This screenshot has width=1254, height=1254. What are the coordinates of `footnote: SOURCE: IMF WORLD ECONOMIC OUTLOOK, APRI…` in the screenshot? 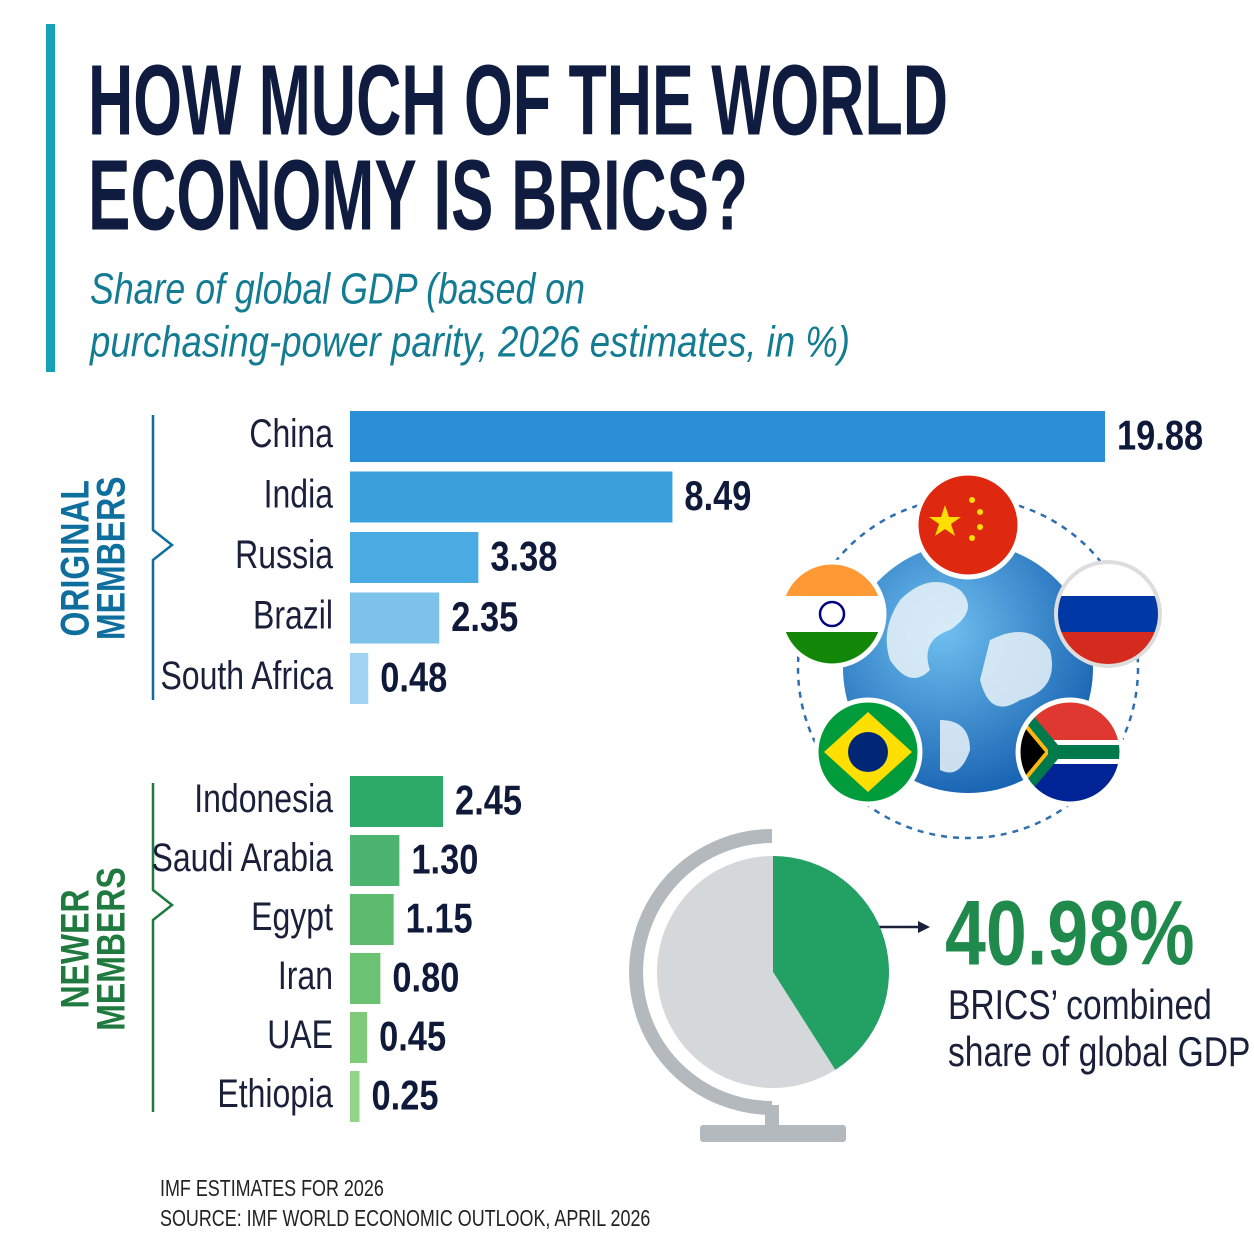 It's located at (405, 1219).